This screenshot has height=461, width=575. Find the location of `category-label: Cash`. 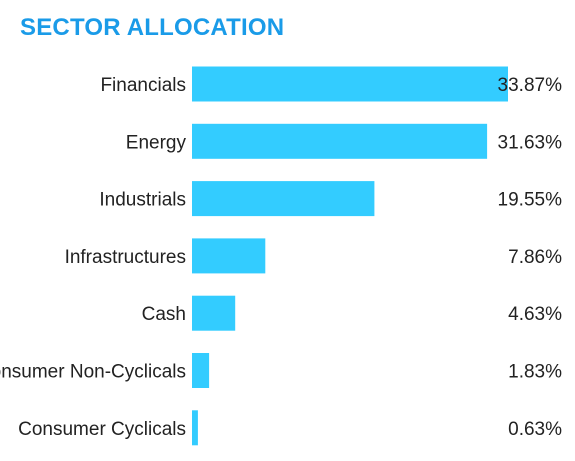

category-label: Cash is located at coordinates (164, 314).